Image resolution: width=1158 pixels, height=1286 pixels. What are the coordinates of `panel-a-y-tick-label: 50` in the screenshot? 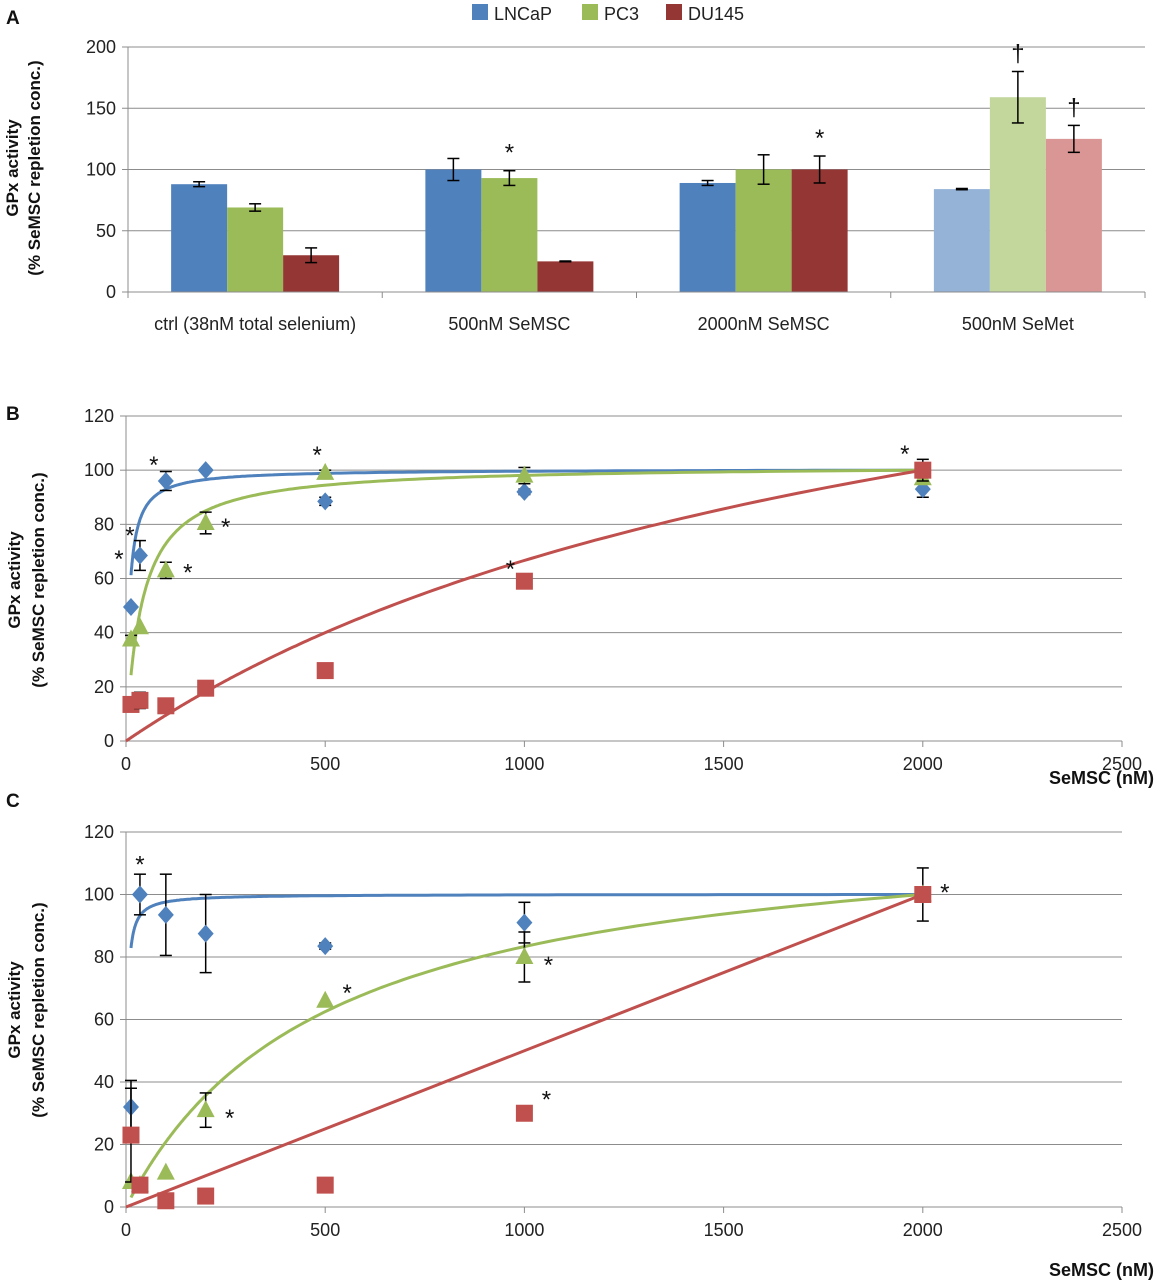 It's located at (106, 231).